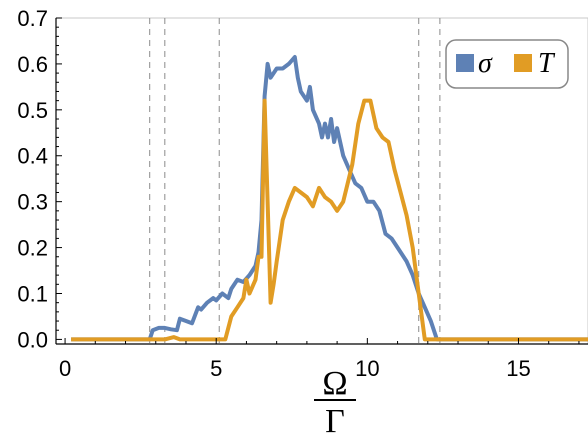 The width and height of the screenshot is (588, 433). What do you see at coordinates (32, 18) in the screenshot?
I see `y-tick-label-7: 0.7` at bounding box center [32, 18].